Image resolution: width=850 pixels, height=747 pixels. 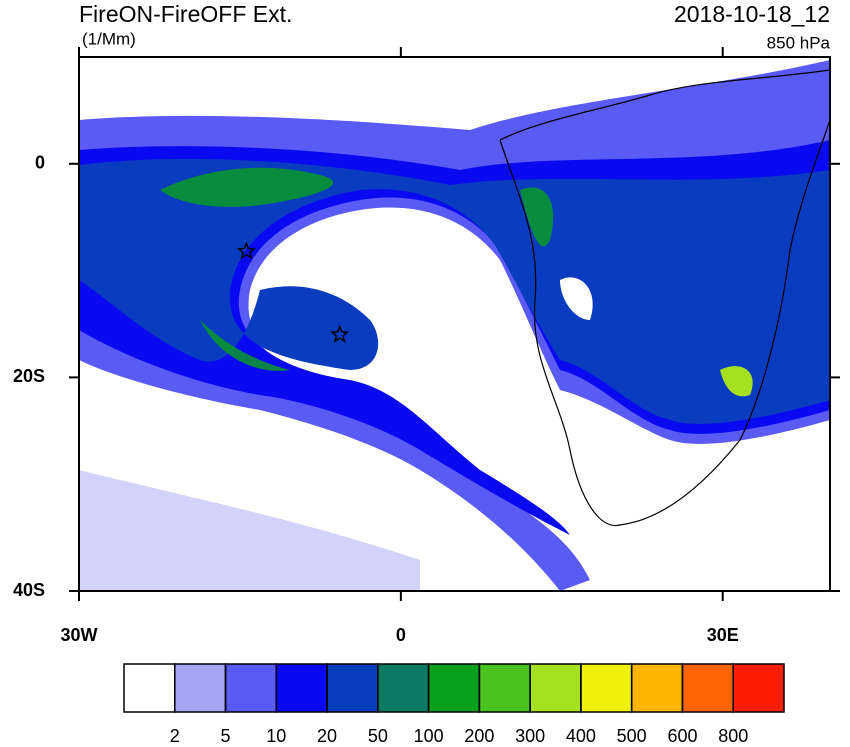 What do you see at coordinates (530, 736) in the screenshot?
I see `colorbar-label: 300` at bounding box center [530, 736].